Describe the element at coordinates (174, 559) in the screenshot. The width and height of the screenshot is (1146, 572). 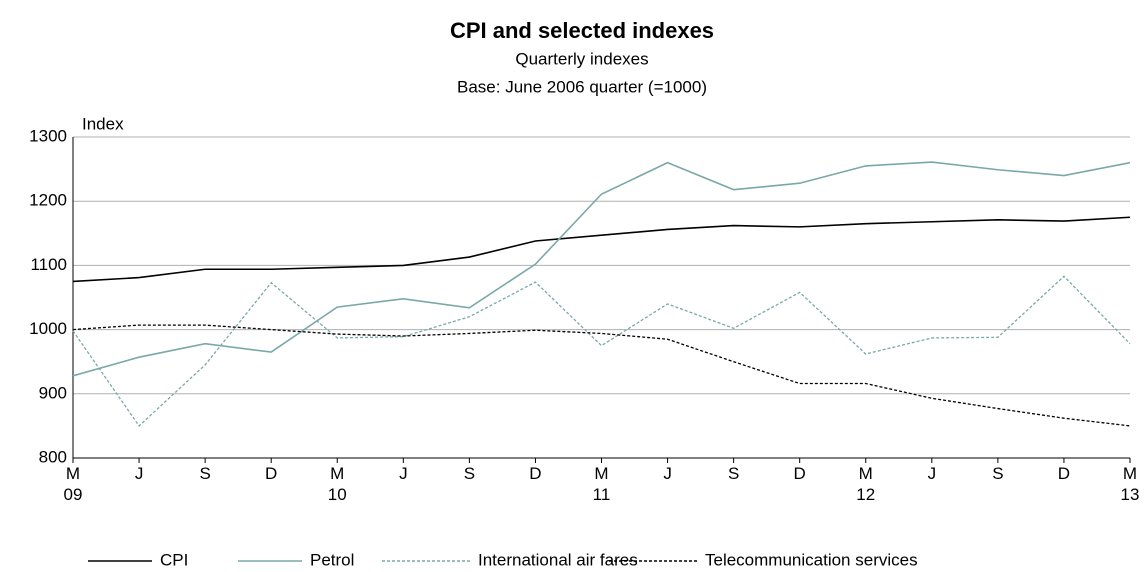
I see `legend-label: CPI` at that location.